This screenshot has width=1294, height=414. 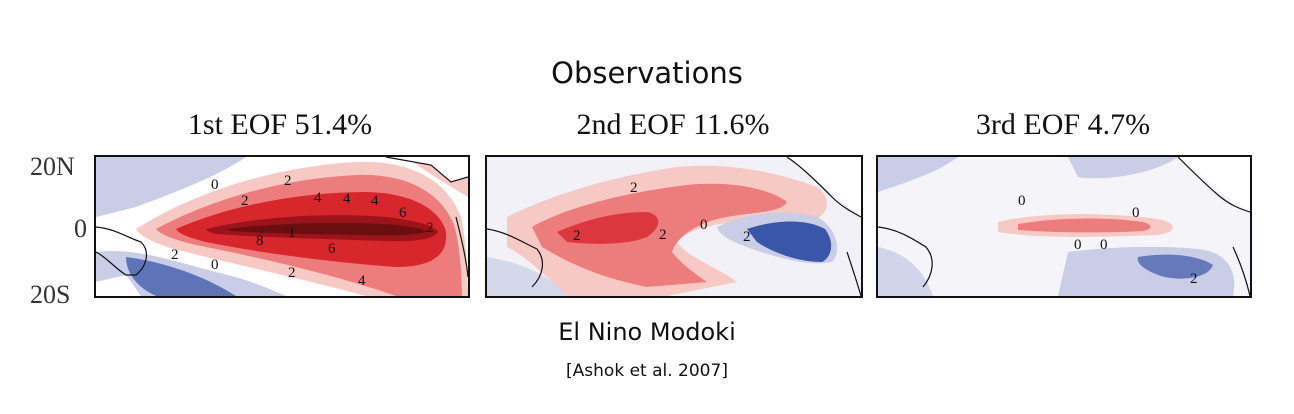 I want to click on eof2-map: 2 2 2 0 2, so click(x=674, y=226).